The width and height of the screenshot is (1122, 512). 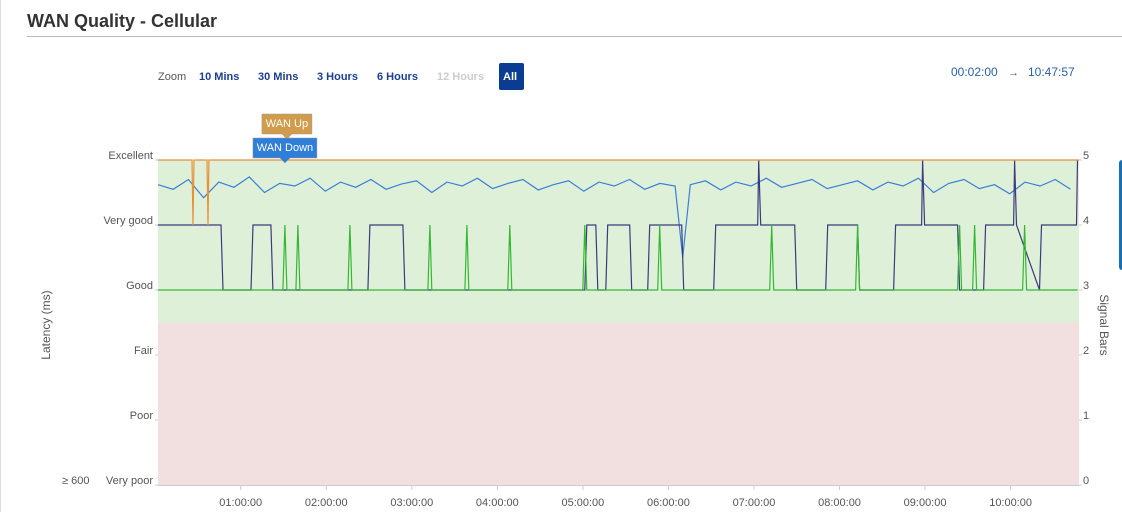 What do you see at coordinates (1086, 221) in the screenshot?
I see `y2-tick-label: 4` at bounding box center [1086, 221].